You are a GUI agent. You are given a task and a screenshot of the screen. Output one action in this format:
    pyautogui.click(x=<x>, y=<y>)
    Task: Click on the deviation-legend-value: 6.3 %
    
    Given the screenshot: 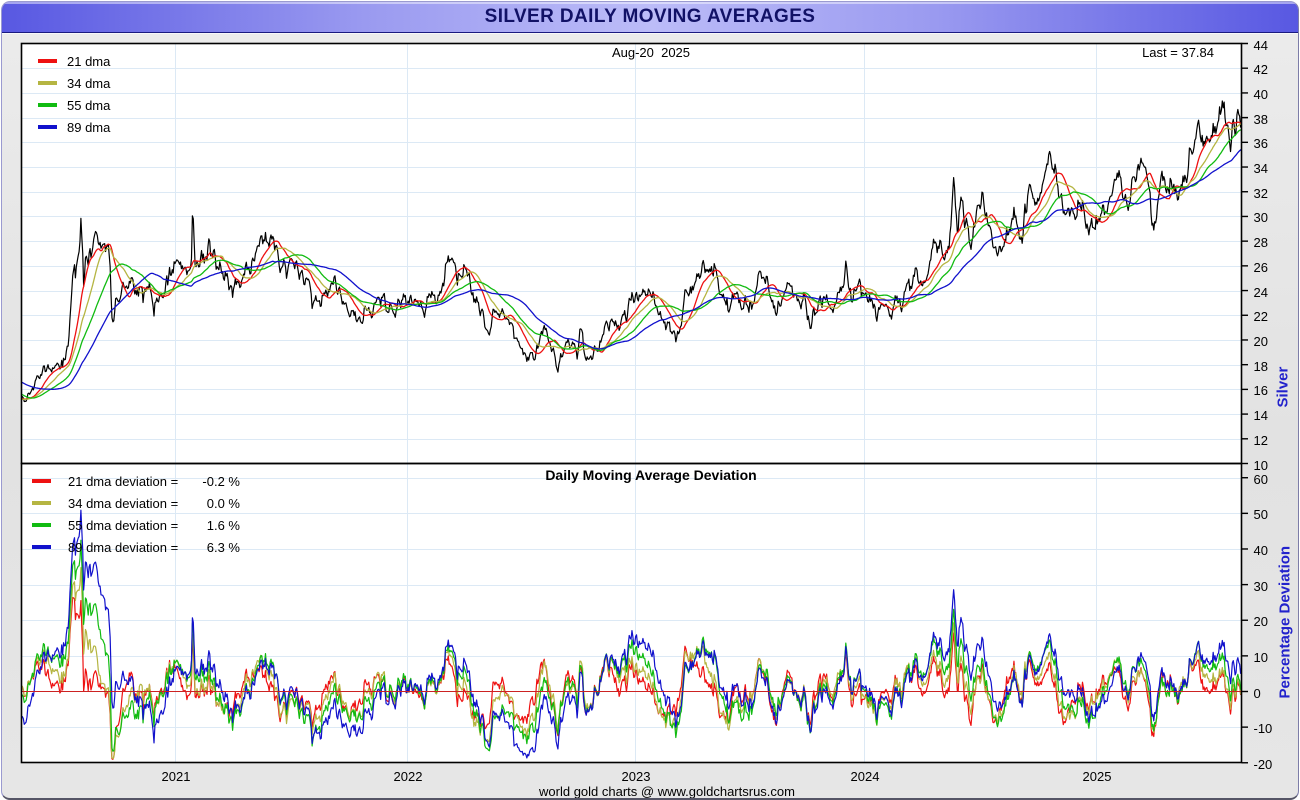 What is the action you would take?
    pyautogui.click(x=223, y=547)
    